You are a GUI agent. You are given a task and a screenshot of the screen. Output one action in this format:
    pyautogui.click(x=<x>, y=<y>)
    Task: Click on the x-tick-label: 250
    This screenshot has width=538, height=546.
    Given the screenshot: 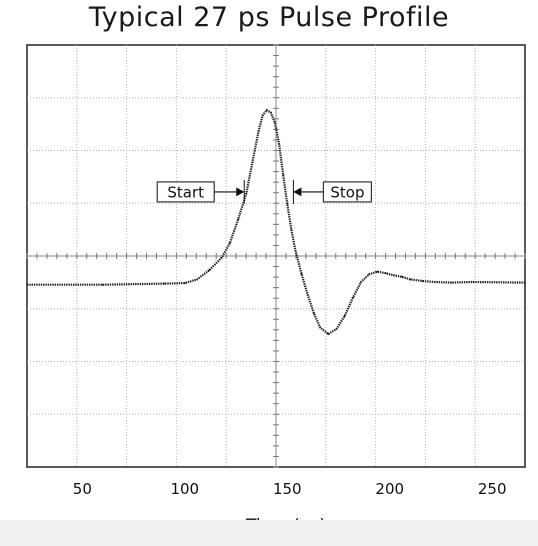 What is the action you would take?
    pyautogui.click(x=492, y=489)
    